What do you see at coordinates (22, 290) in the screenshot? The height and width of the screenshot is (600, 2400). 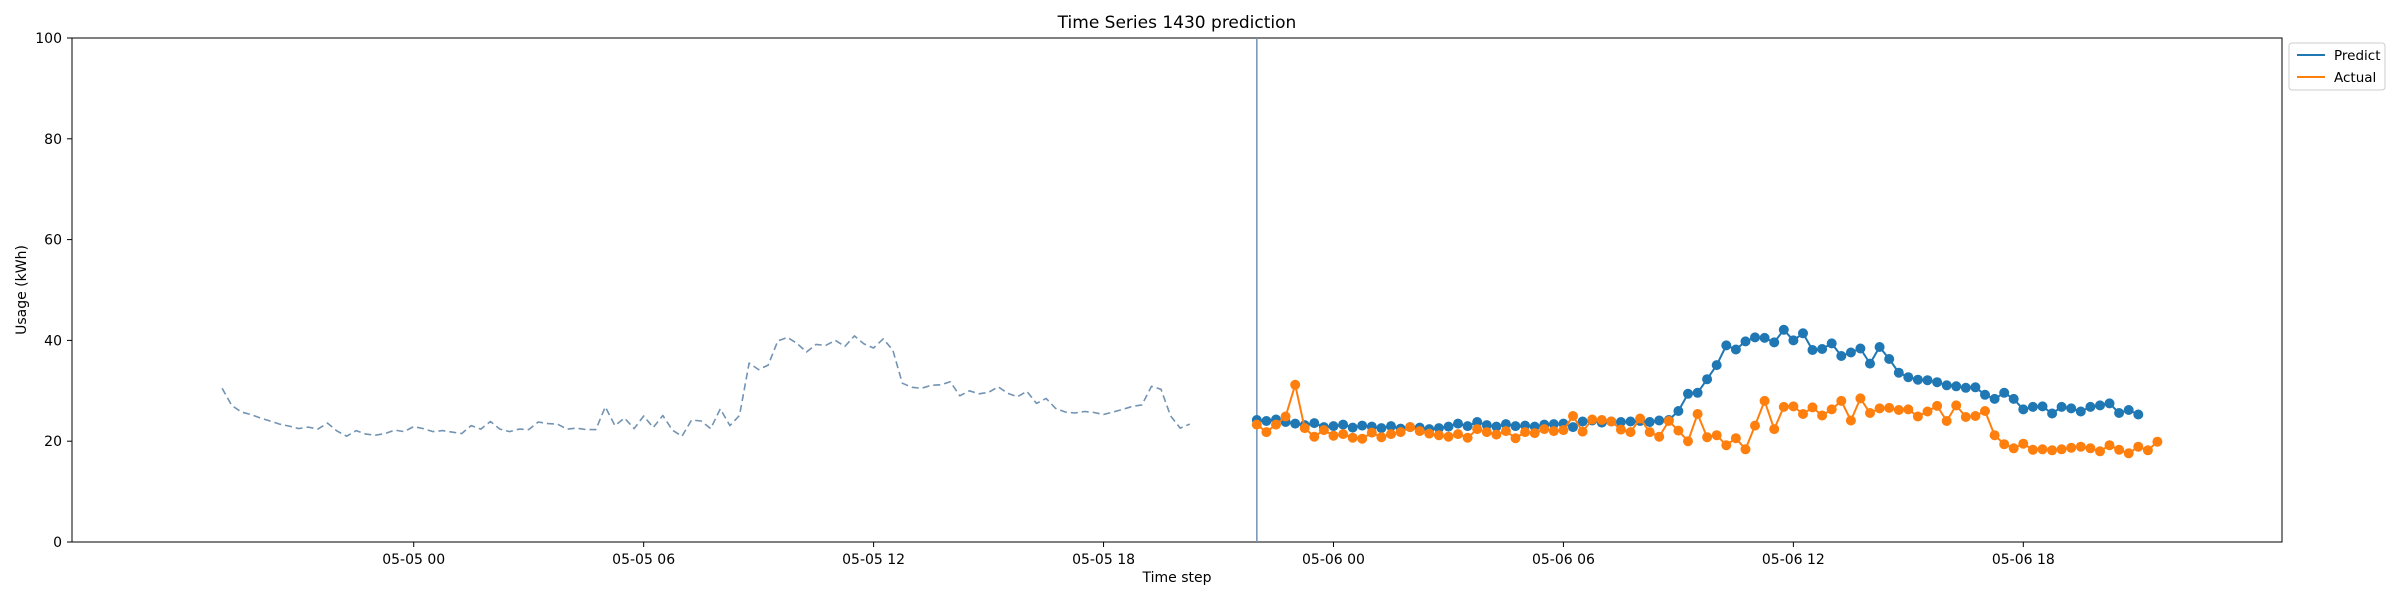 I see `y-axis-label: Usage (kWh)` at bounding box center [22, 290].